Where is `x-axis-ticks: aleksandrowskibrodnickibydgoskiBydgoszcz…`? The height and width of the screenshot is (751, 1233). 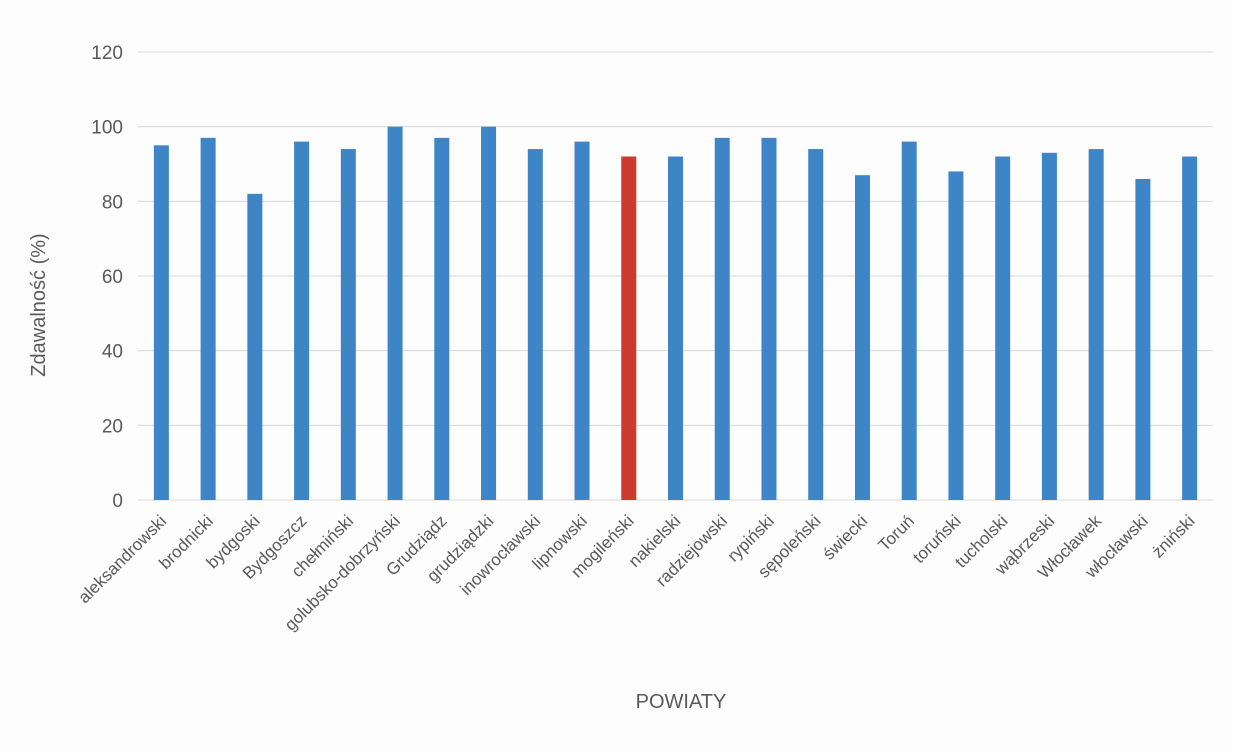
x-axis-ticks: aleksandrowskibrodnickibydgoskiBydgoszcz… is located at coordinates (637, 572).